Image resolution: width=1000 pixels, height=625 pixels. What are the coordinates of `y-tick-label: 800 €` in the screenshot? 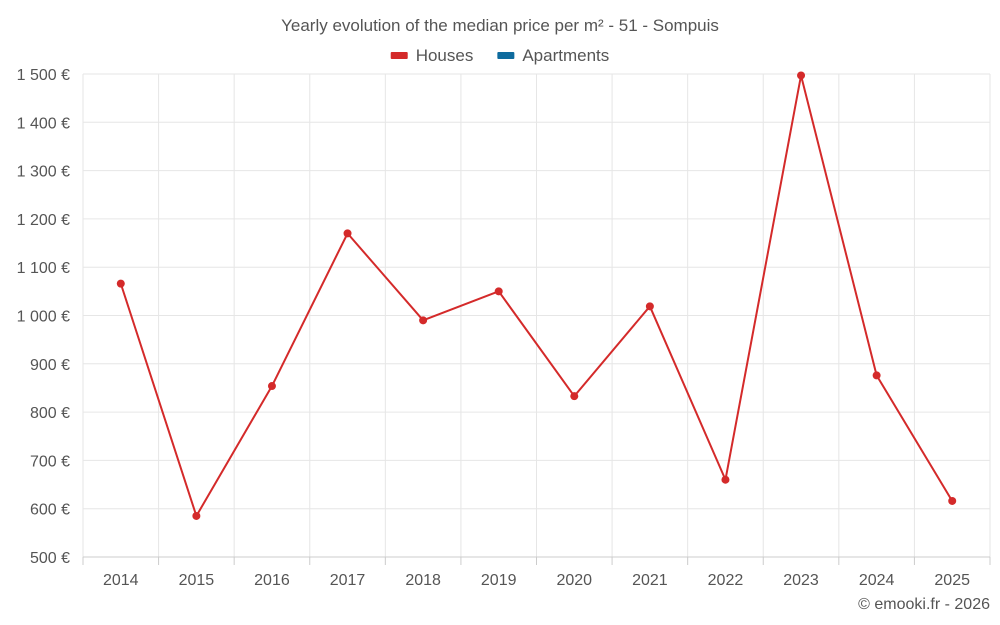 It's located at (50, 413).